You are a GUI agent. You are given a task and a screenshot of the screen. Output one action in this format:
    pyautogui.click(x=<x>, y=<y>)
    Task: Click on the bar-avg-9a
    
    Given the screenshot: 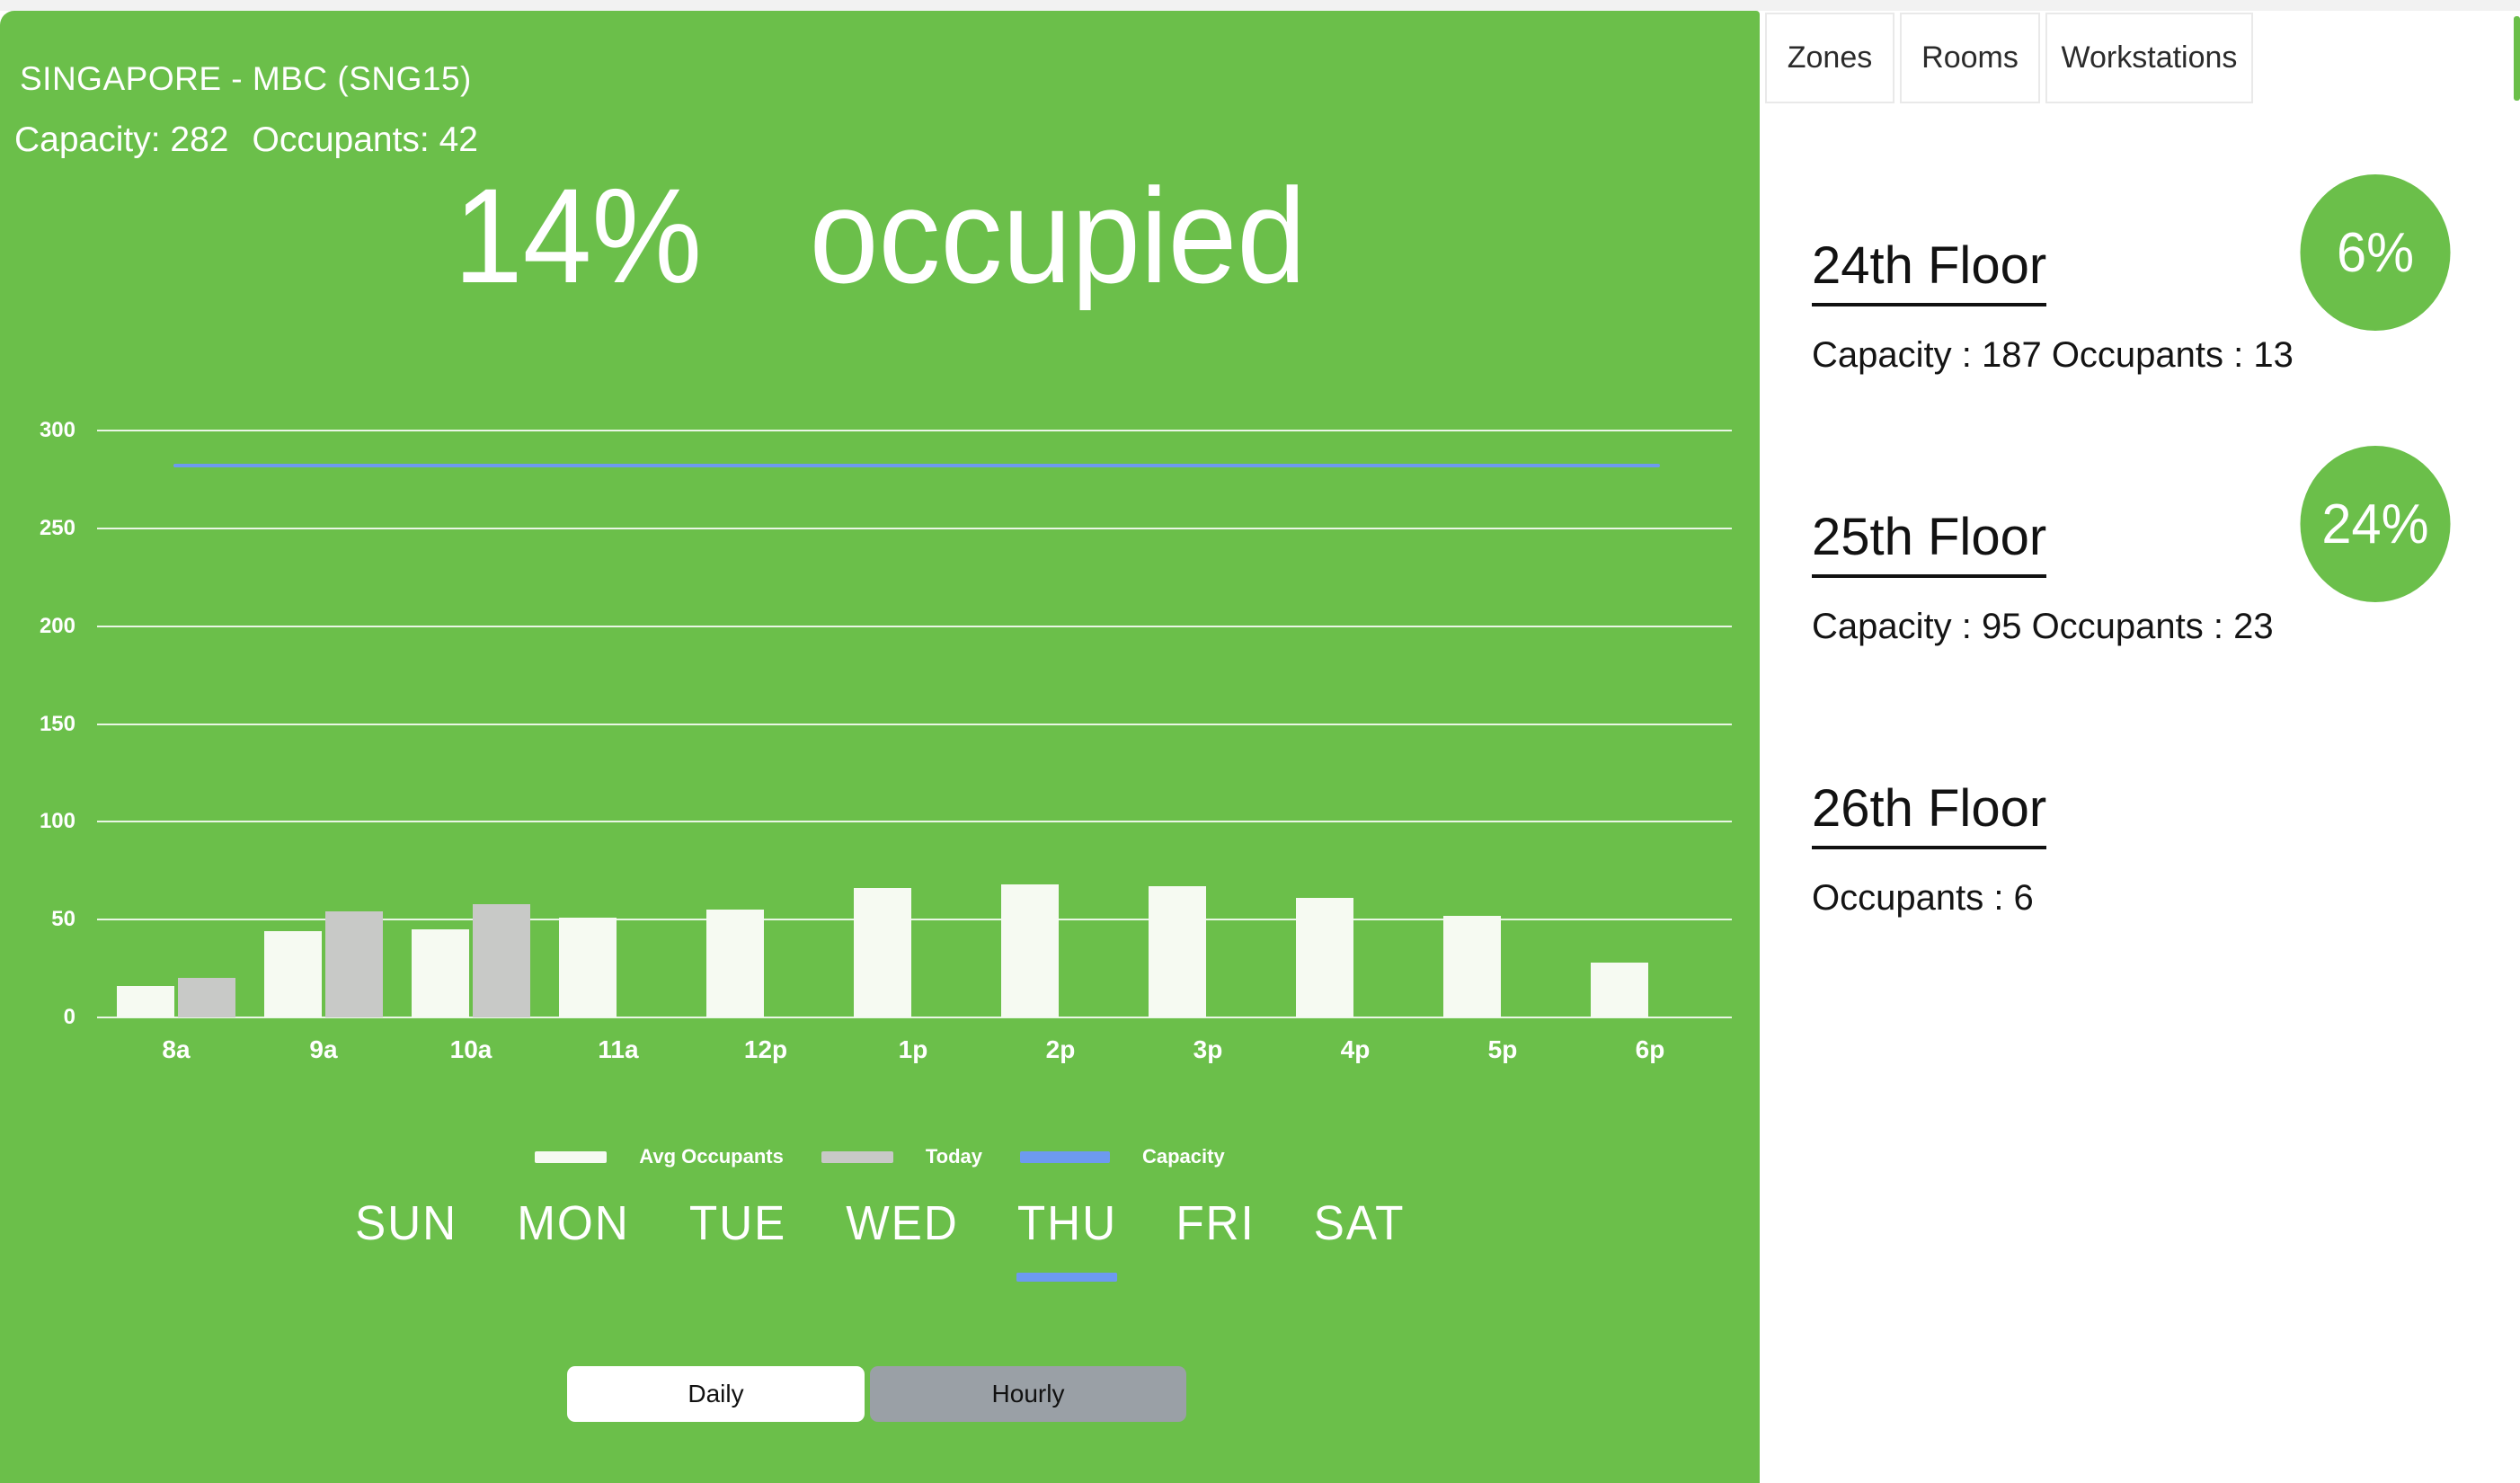 What is the action you would take?
    pyautogui.click(x=293, y=974)
    